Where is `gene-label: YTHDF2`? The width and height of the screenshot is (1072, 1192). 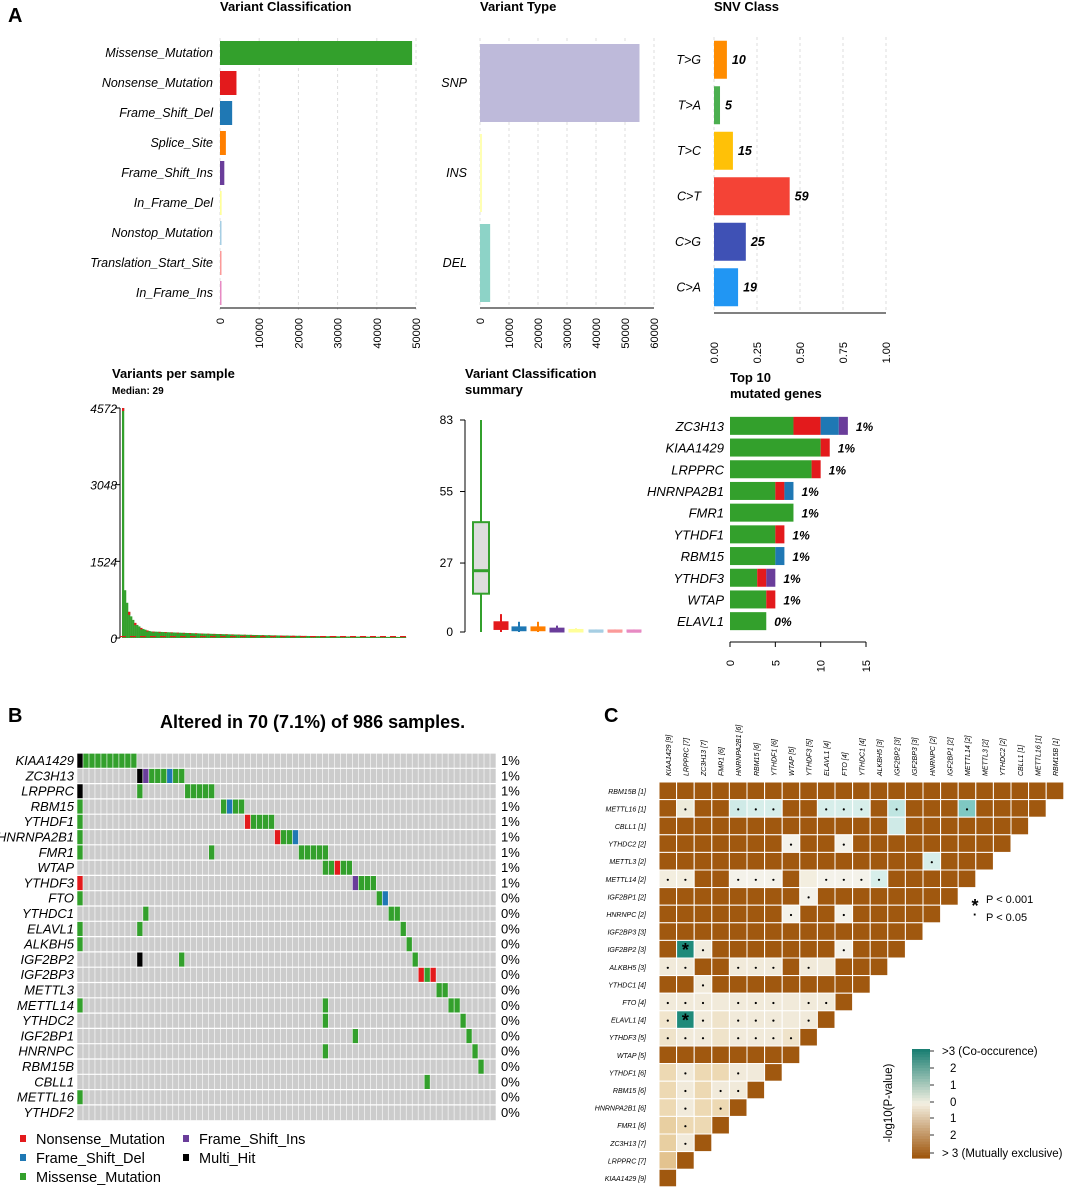 gene-label: YTHDF2 is located at coordinates (48, 1112).